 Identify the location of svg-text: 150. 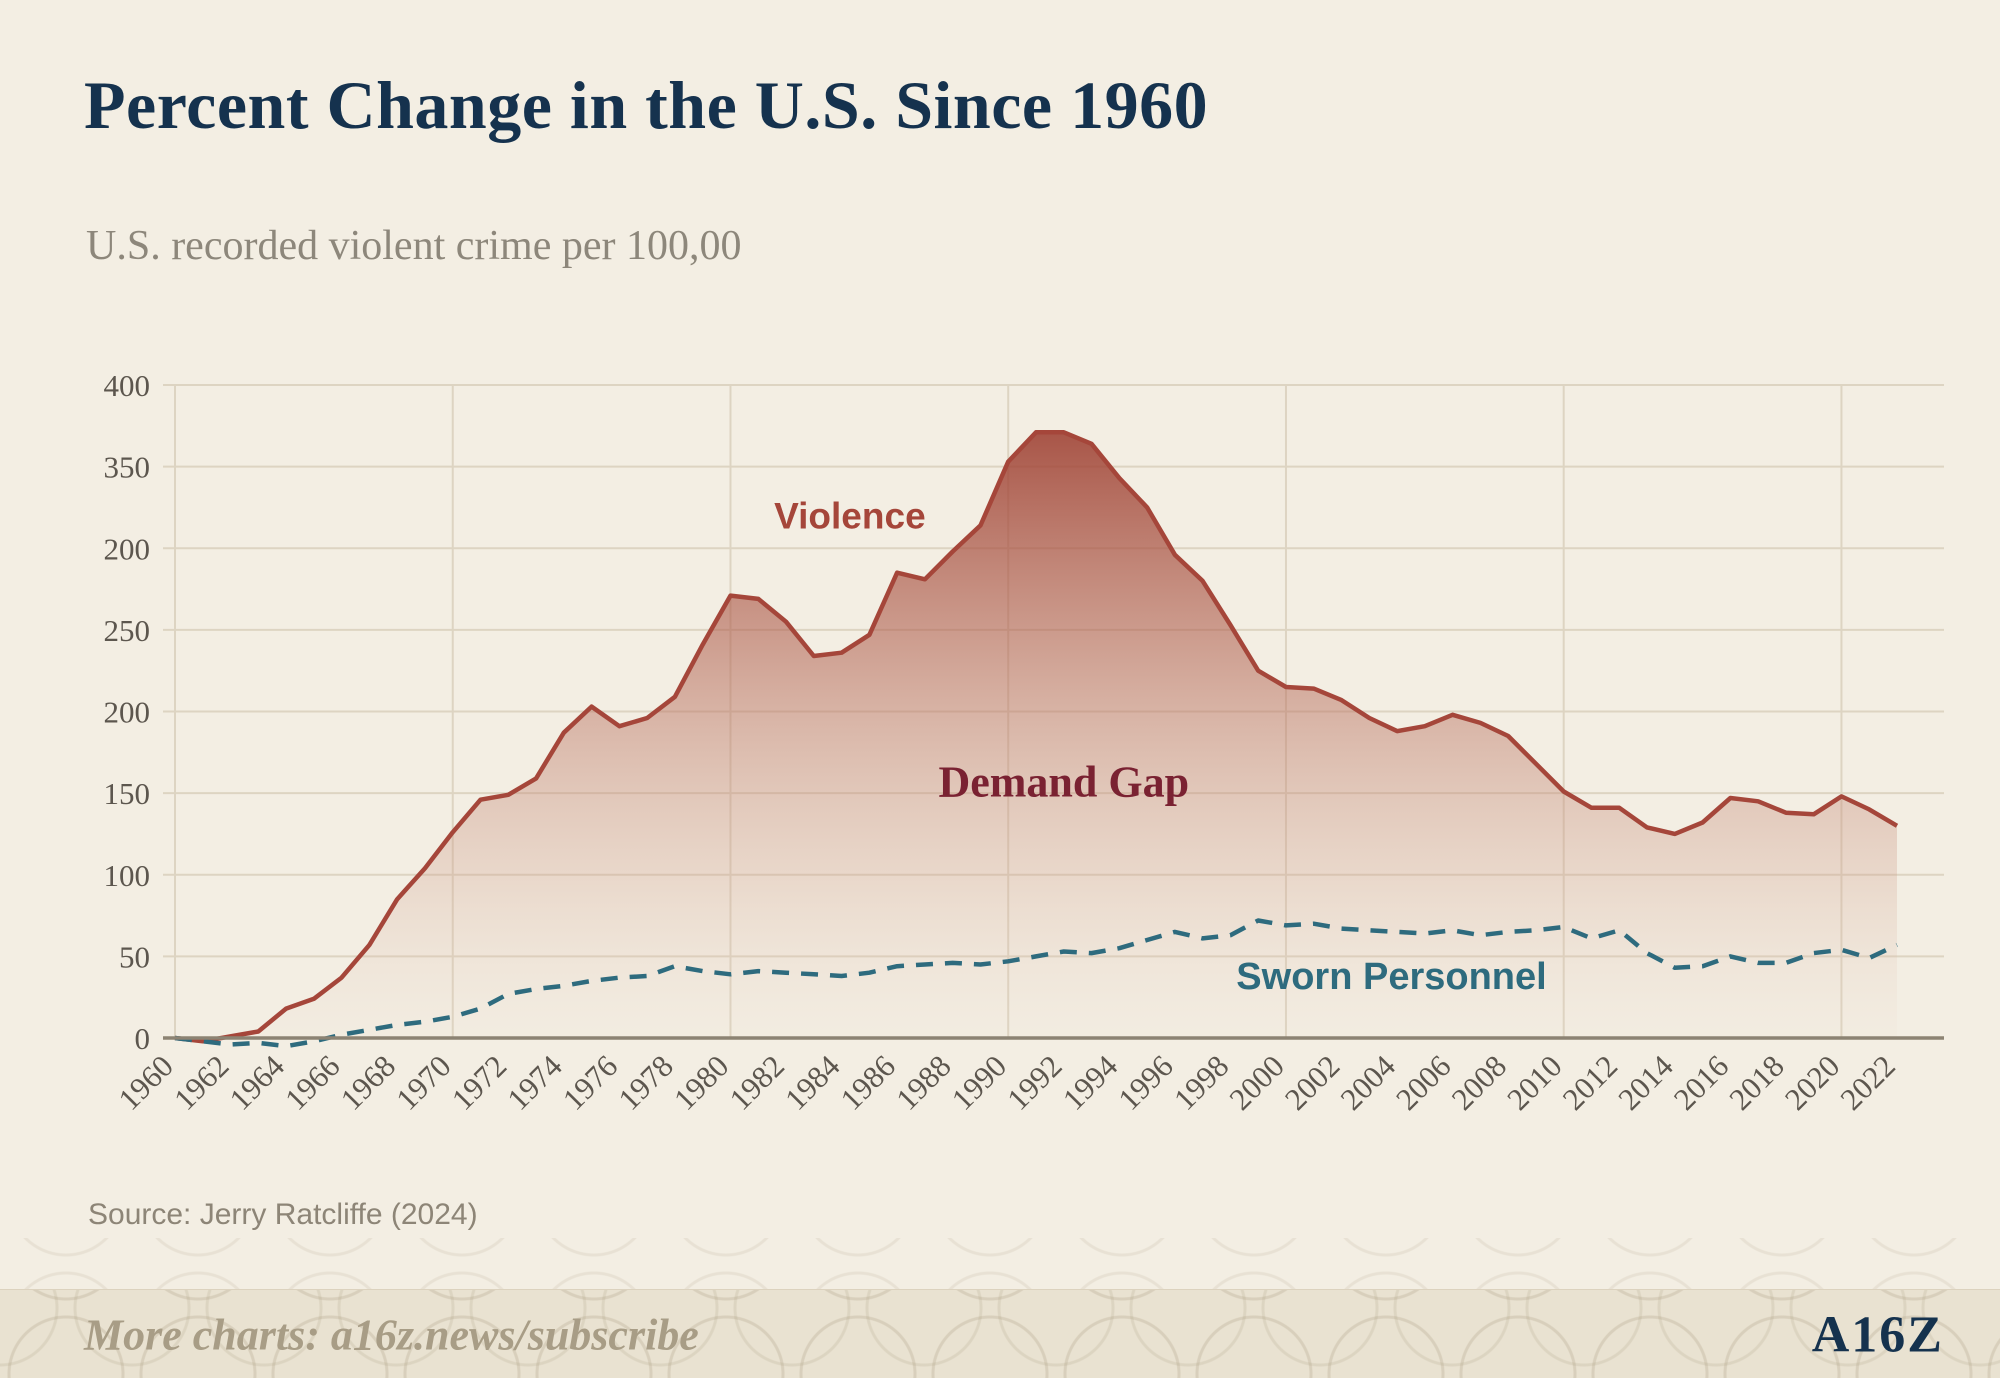
(127, 793).